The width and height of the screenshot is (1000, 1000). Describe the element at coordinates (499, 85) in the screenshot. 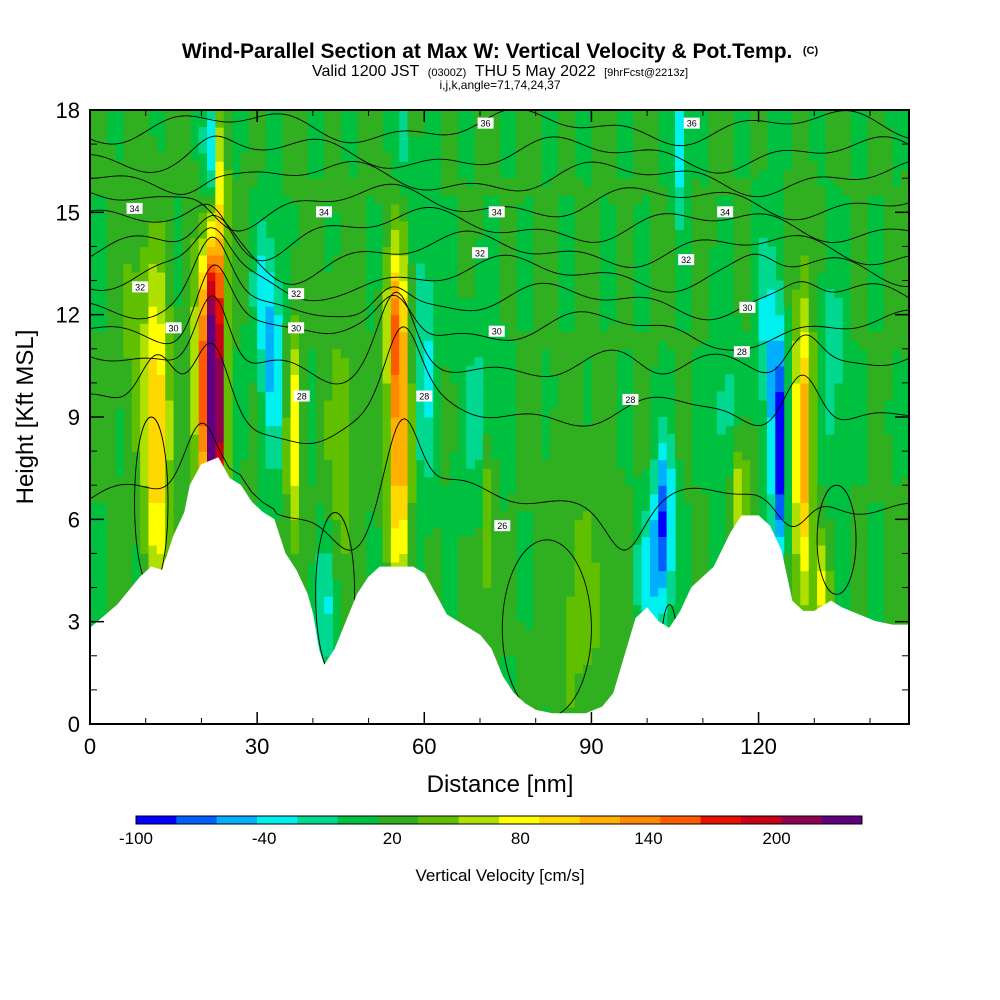

I see `chart-subtitle-indices: i,j,k,angle=71,74,24,37` at that location.